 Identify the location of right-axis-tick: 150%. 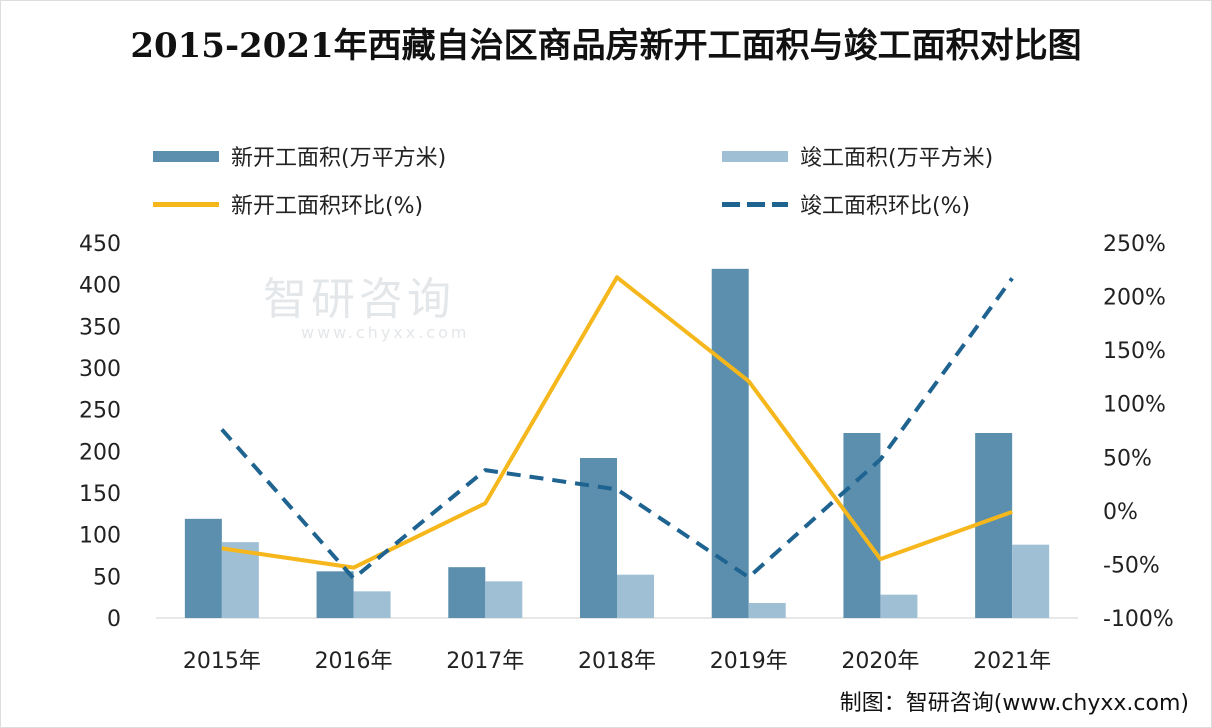
(1134, 351).